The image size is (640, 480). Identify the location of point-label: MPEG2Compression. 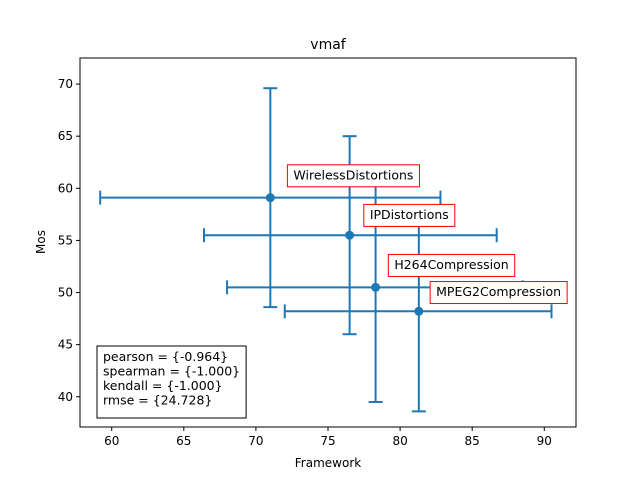
(498, 293).